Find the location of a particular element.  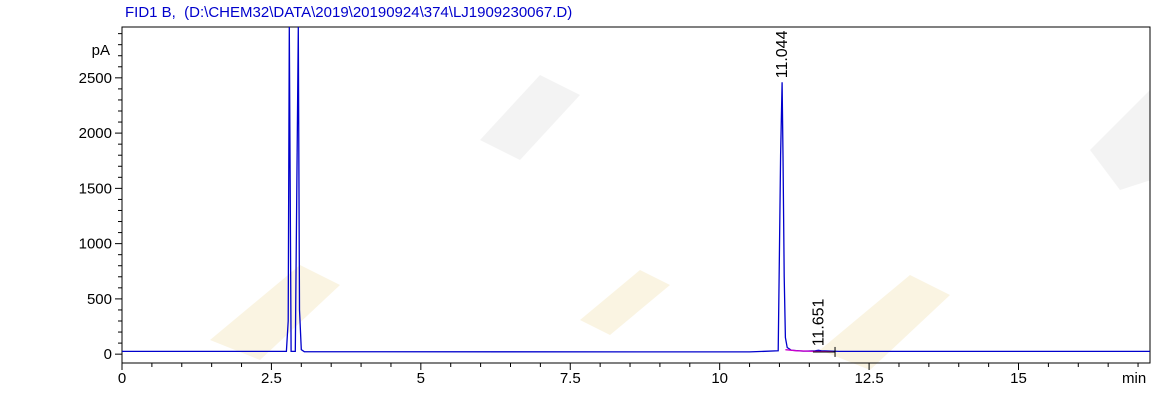

y-tick-label: 1000 is located at coordinates (95, 244).